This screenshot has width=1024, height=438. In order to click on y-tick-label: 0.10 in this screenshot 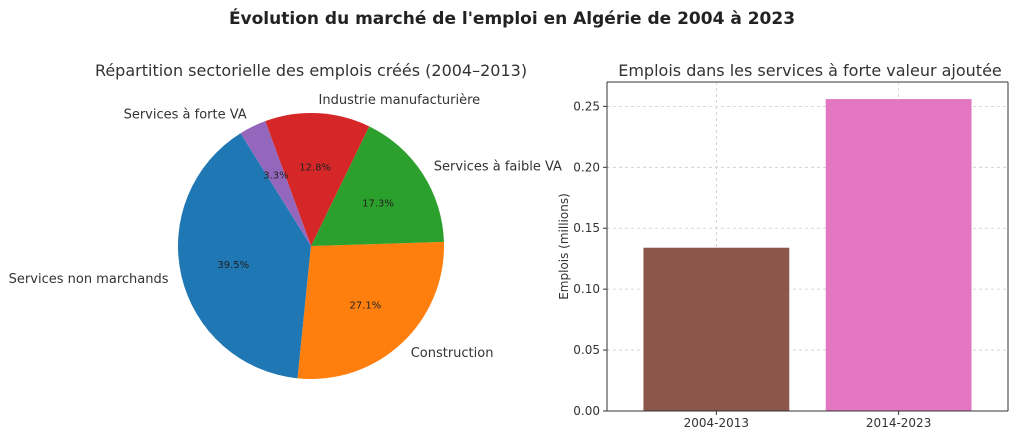, I will do `click(586, 289)`.